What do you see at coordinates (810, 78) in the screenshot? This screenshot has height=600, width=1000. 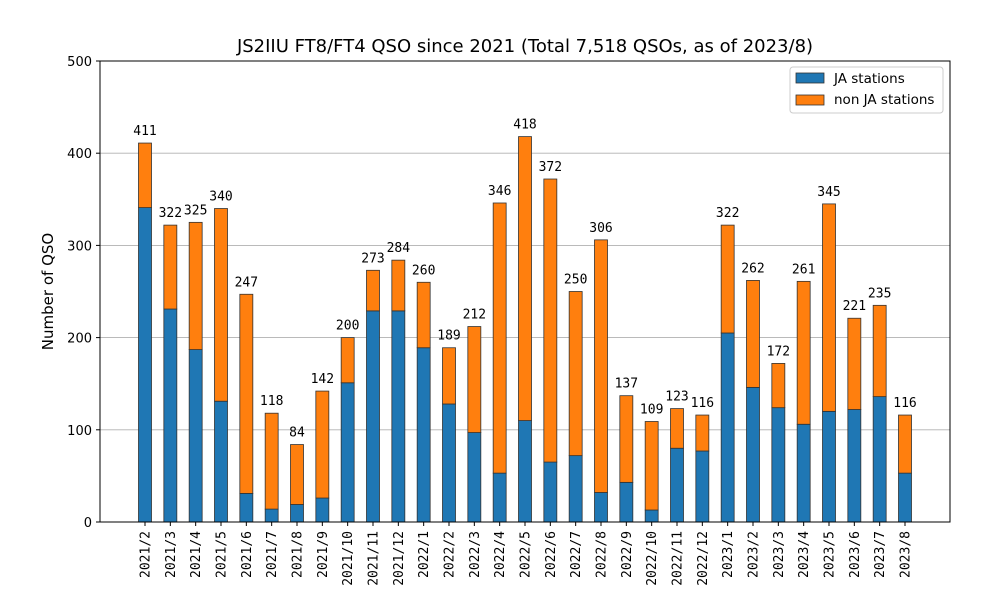 I see `legend-swatch-ja` at bounding box center [810, 78].